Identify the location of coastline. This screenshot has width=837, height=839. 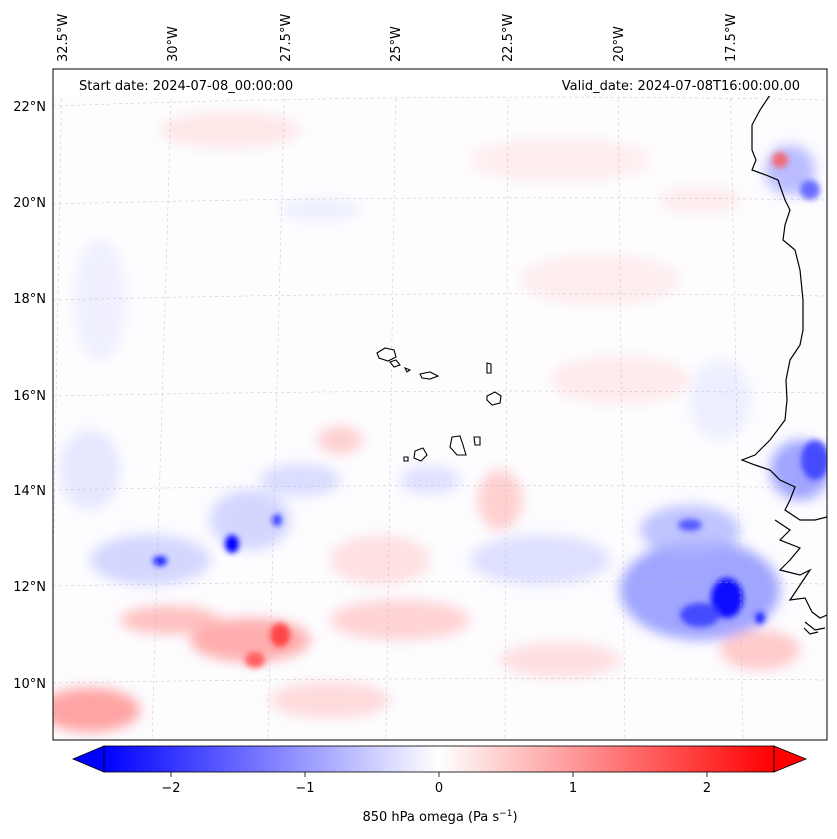
(783, 364).